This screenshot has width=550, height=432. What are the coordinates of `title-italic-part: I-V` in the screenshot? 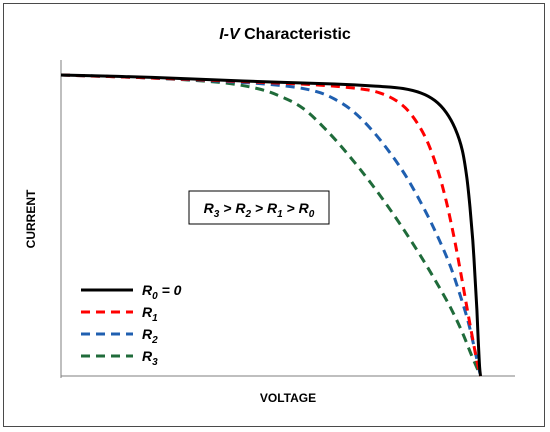 It's located at (230, 34).